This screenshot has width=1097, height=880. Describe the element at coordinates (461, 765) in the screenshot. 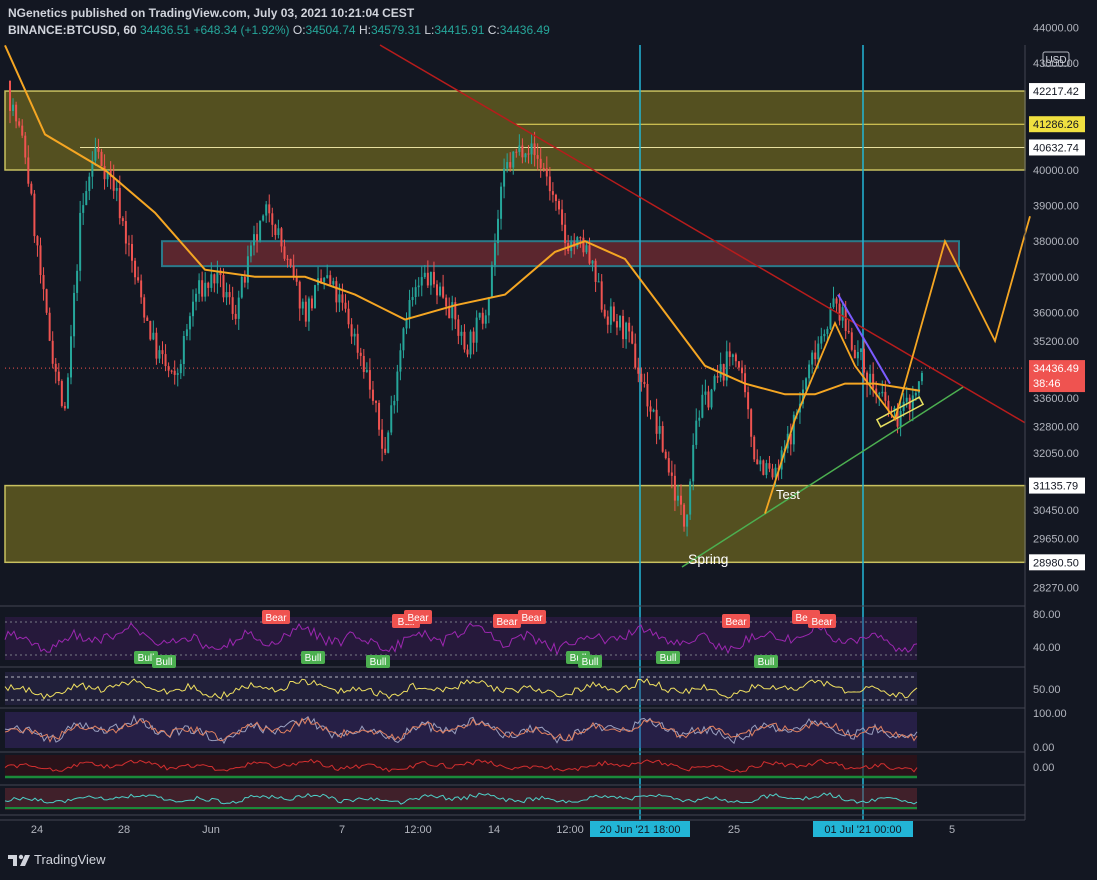

I see `oscillator-3-line` at that location.